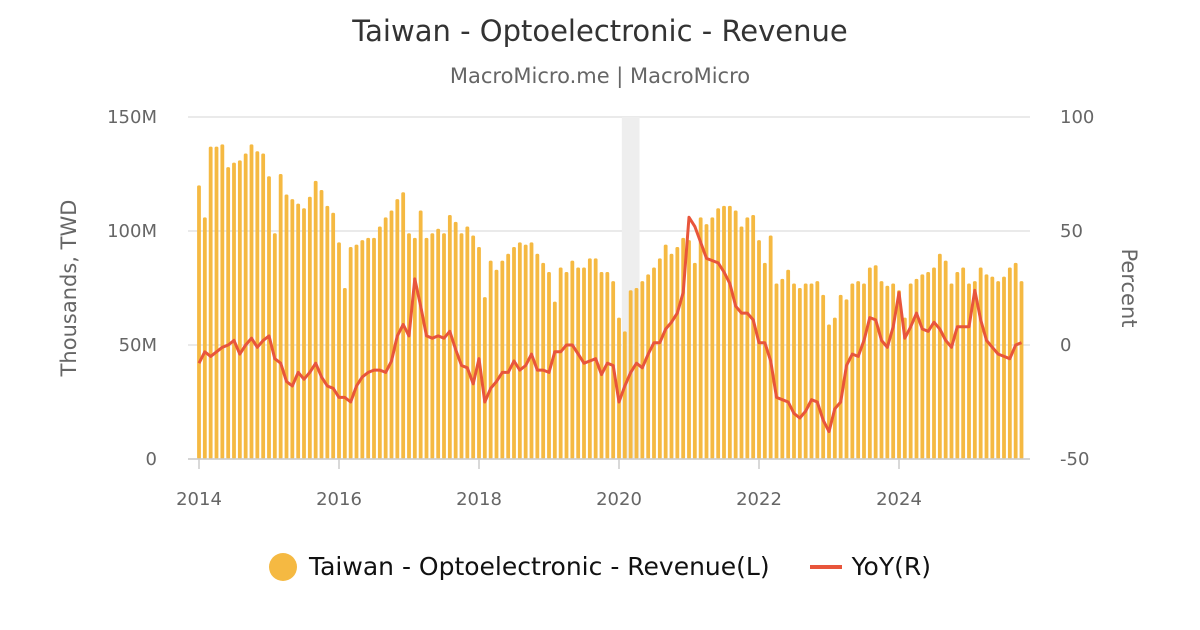 Image resolution: width=1200 pixels, height=630 pixels. What do you see at coordinates (1074, 459) in the screenshot?
I see `right-tick-label: -50` at bounding box center [1074, 459].